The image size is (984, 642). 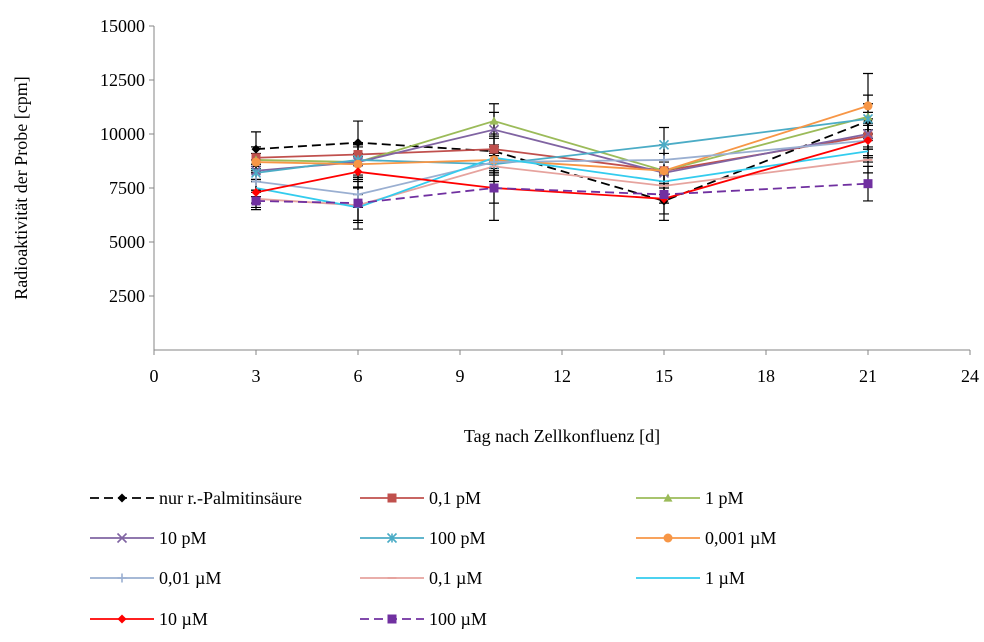 What do you see at coordinates (690, 498) in the screenshot?
I see `legend-entry: 1 pM` at bounding box center [690, 498].